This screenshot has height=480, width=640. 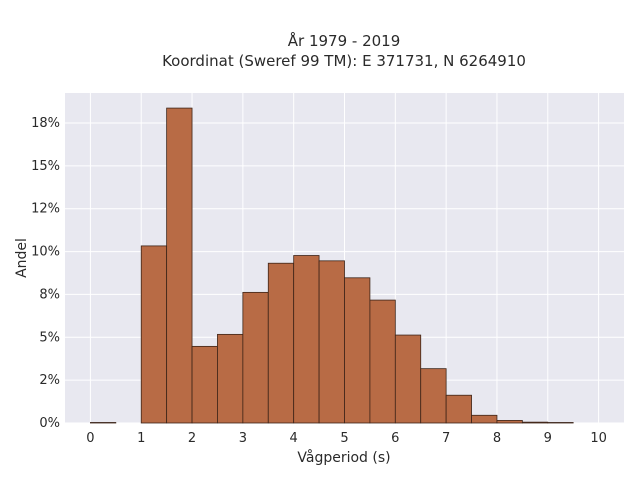 I want to click on x-axis-ticks: 0 1 2 3 4 5 6 7 8 9 10, so click(x=346, y=438).